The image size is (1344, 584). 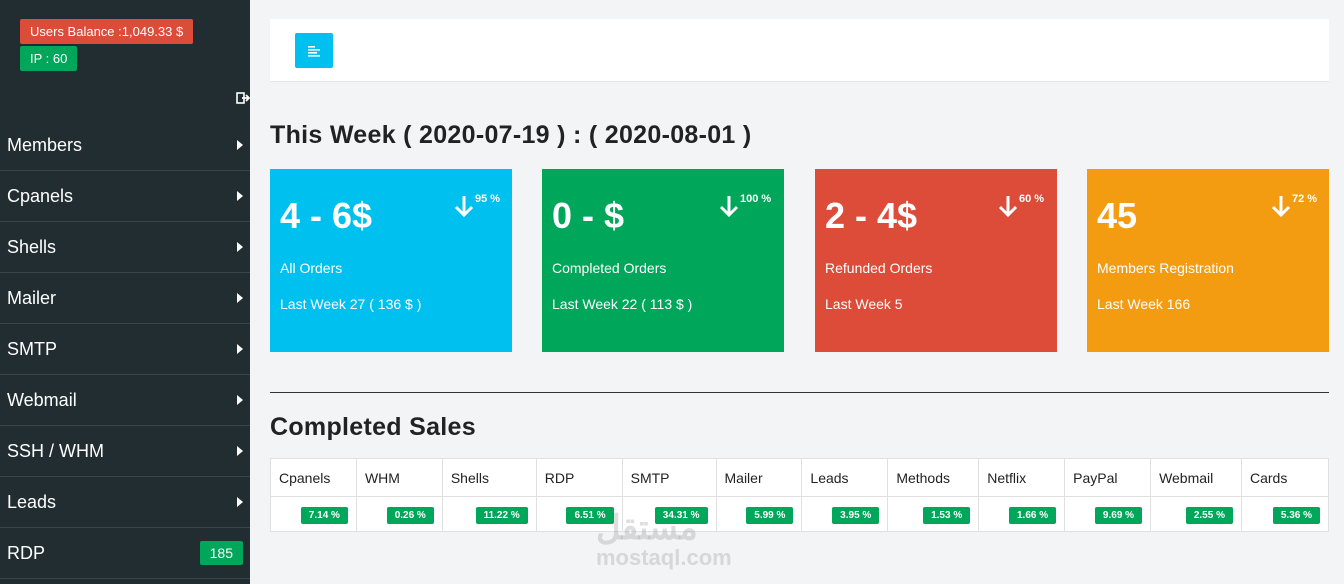 What do you see at coordinates (664, 557) in the screenshot?
I see `watermark-site: mostaql.com` at bounding box center [664, 557].